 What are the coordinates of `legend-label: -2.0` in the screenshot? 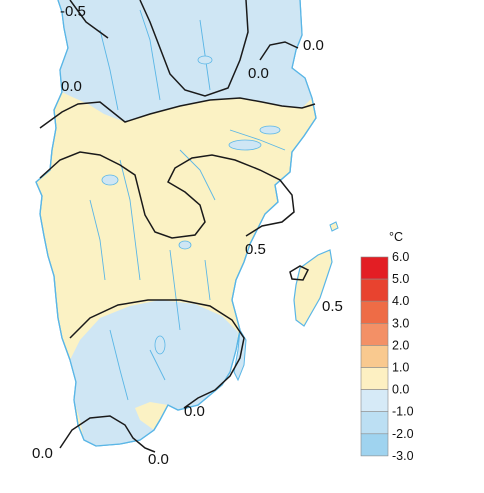 It's located at (403, 434).